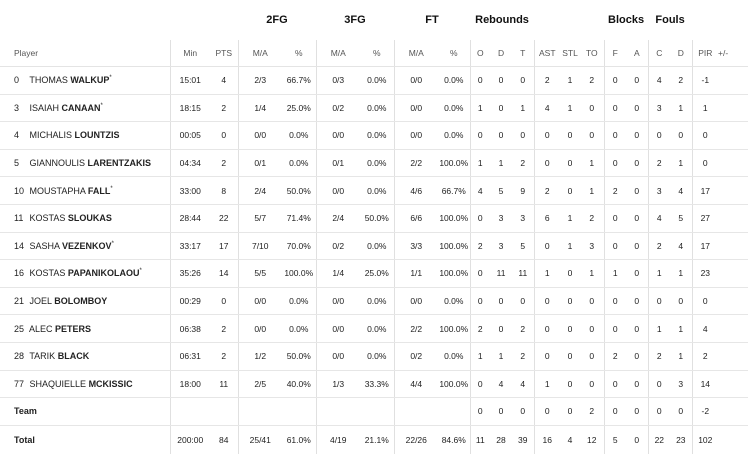  I want to click on cell-foul-c: 1, so click(659, 328).